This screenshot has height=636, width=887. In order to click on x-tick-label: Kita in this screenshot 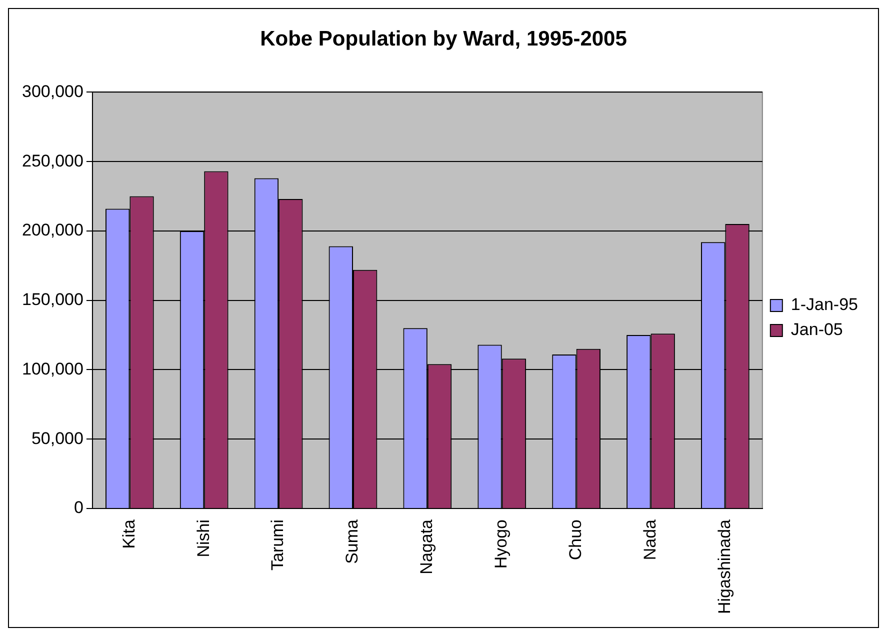, I will do `click(128, 533)`.